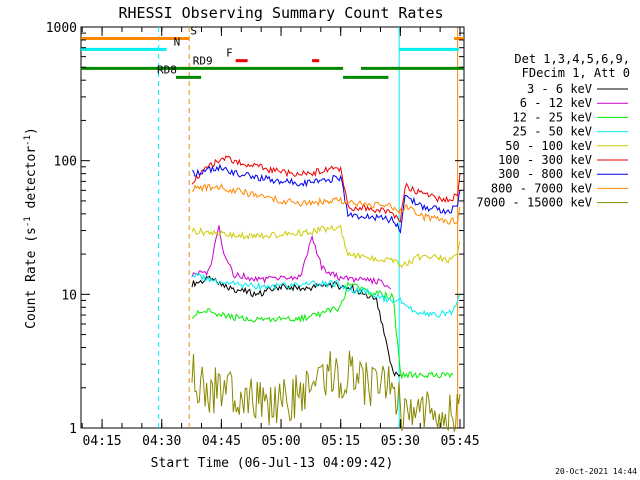 This screenshot has height=480, width=640. Describe the element at coordinates (545, 160) in the screenshot. I see `legend-label: 100 - 300 keV` at that location.